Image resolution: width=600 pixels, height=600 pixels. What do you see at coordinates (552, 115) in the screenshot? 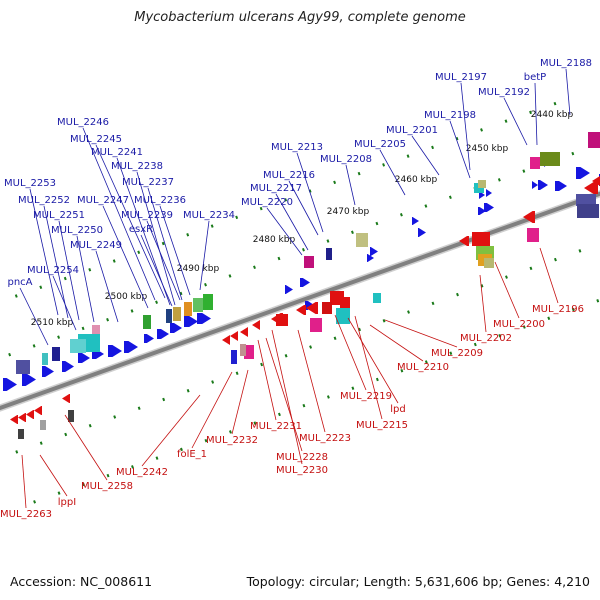
I see `scale-label: 2440 kbp` at bounding box center [552, 115].